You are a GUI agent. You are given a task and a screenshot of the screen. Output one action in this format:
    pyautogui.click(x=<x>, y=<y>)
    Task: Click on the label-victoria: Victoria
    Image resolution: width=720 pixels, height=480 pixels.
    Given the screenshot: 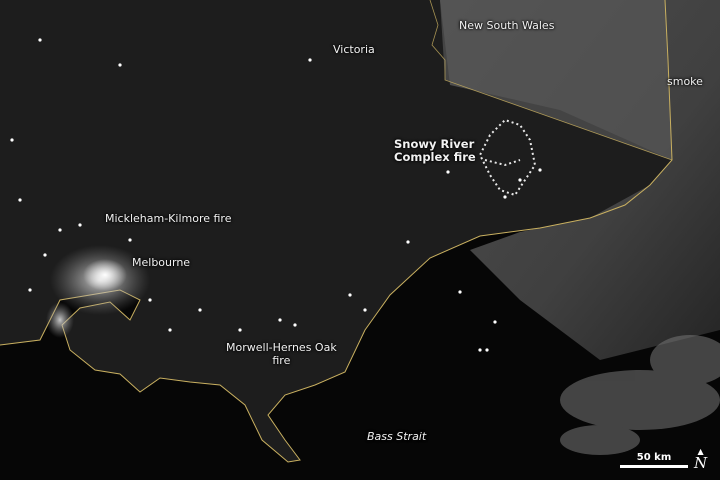 What is the action you would take?
    pyautogui.click(x=354, y=49)
    